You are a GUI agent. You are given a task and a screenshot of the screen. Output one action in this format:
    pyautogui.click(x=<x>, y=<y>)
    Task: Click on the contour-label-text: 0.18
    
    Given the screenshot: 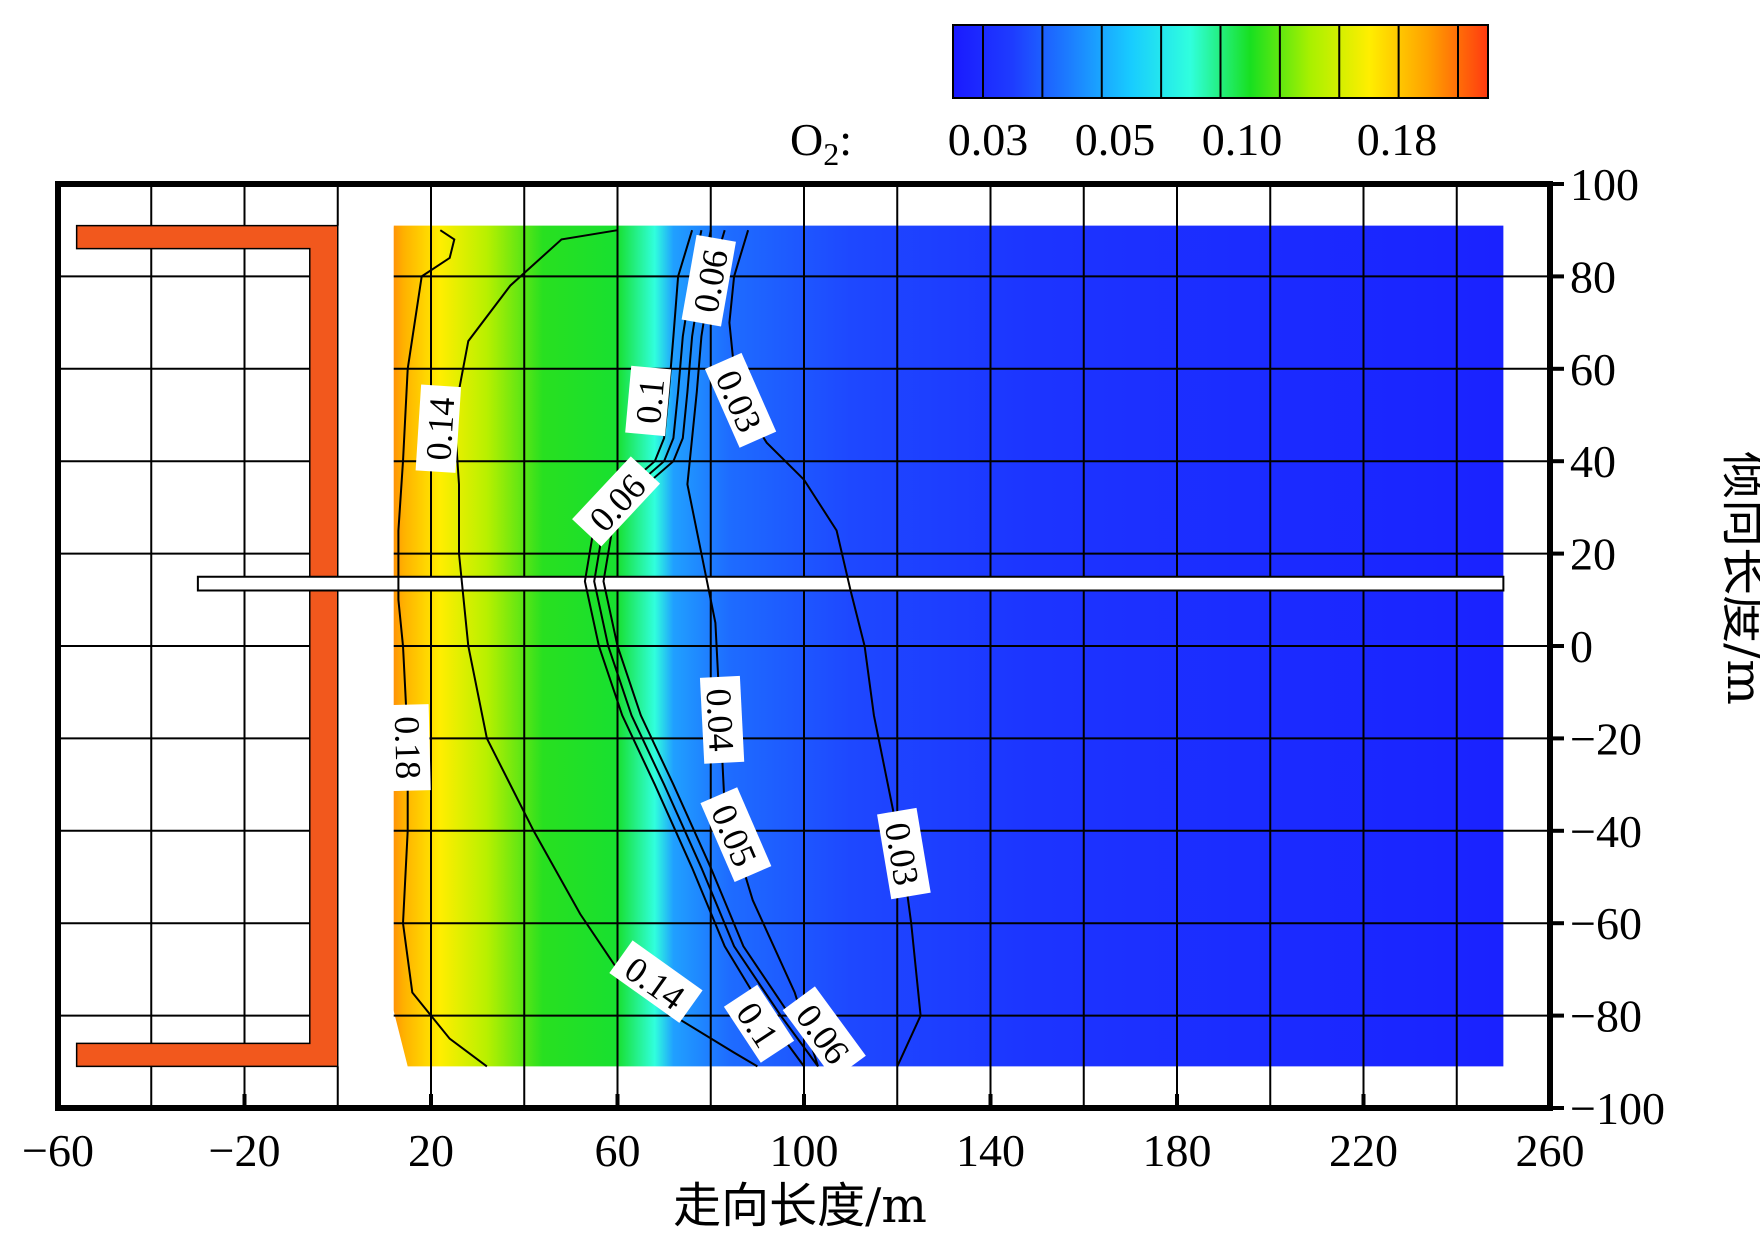 What is the action you would take?
    pyautogui.click(x=408, y=748)
    